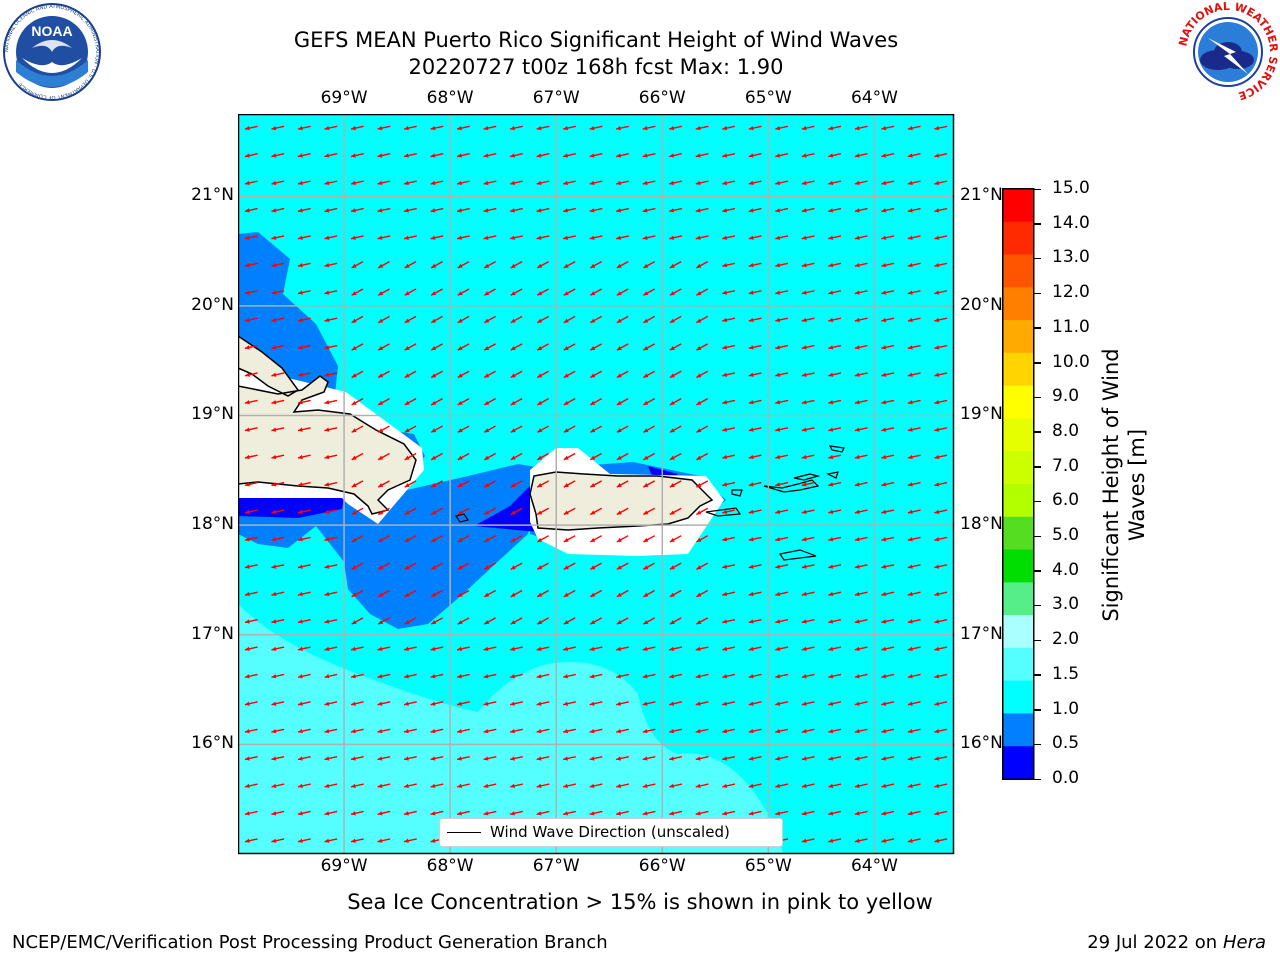  Describe the element at coordinates (1071, 361) in the screenshot. I see `colorbar-tick-label: 10.0` at that location.